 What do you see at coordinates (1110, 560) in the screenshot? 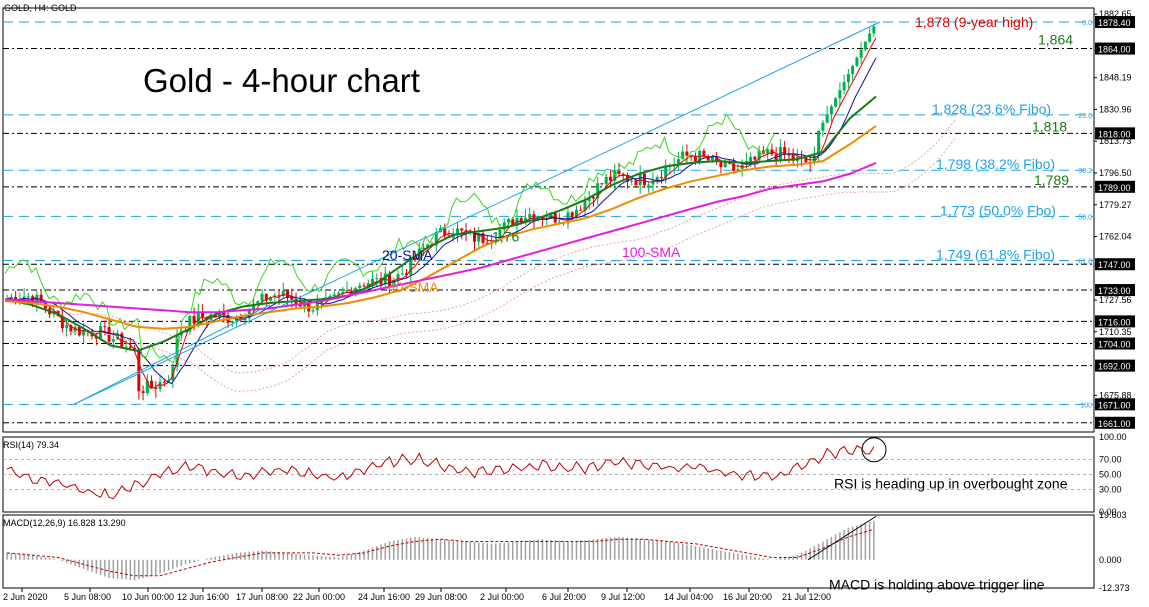
I see `macd-tick-label: 0.000` at bounding box center [1110, 560].